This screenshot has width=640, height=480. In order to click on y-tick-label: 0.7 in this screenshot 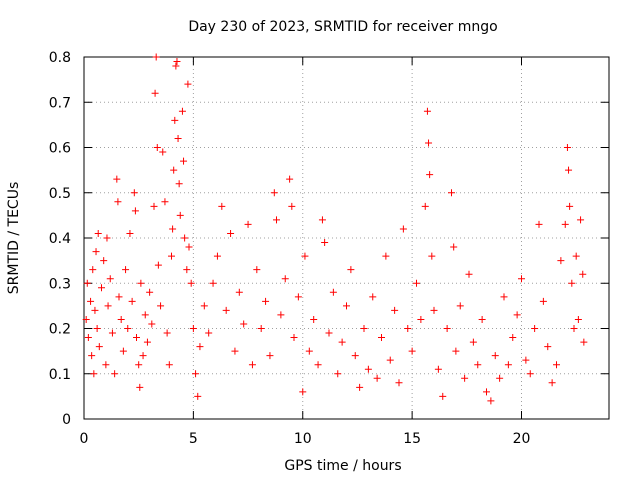, I will do `click(60, 103)`.